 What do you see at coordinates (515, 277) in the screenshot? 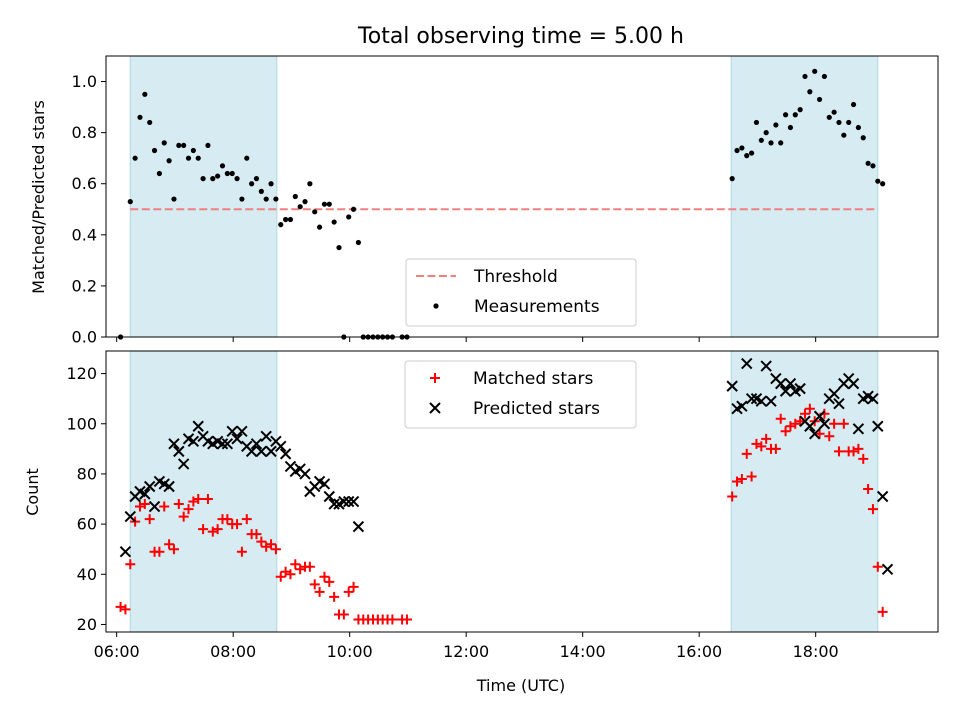
I see `legend-label: Threshold` at bounding box center [515, 277].